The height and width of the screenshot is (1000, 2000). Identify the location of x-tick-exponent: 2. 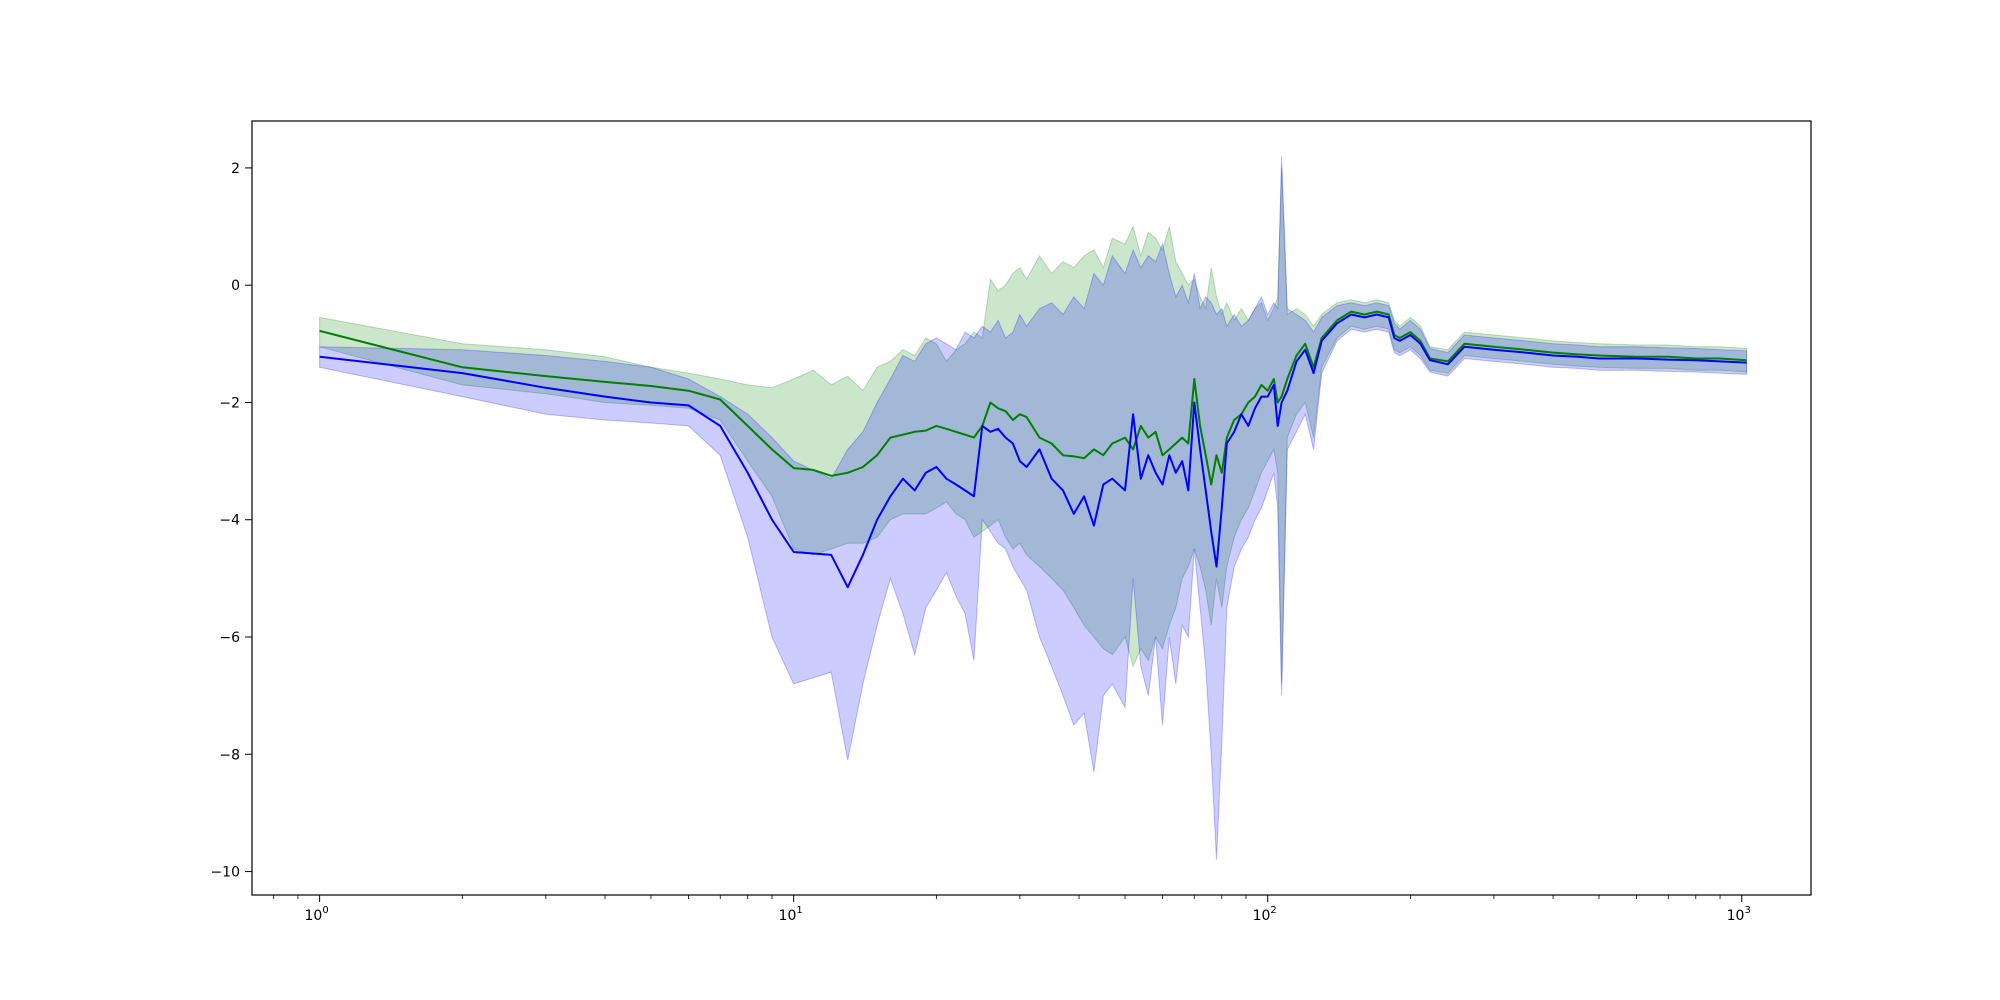
(1273, 910).